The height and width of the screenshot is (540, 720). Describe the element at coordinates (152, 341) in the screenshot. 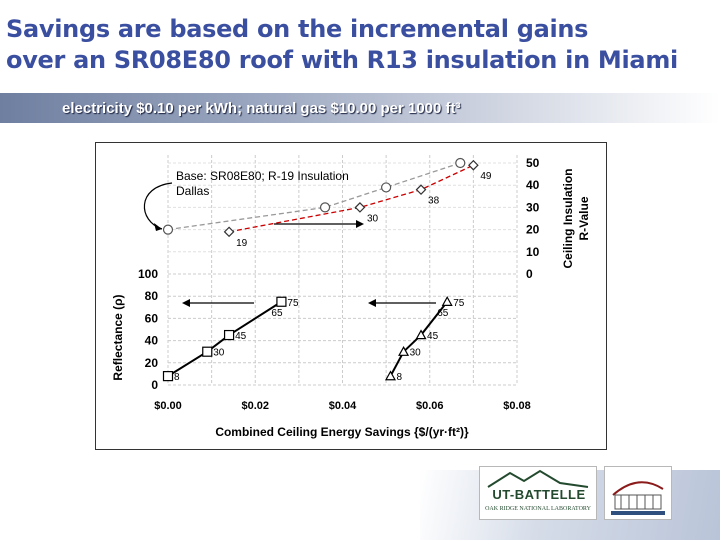

I see `y-tick-label: 40` at that location.